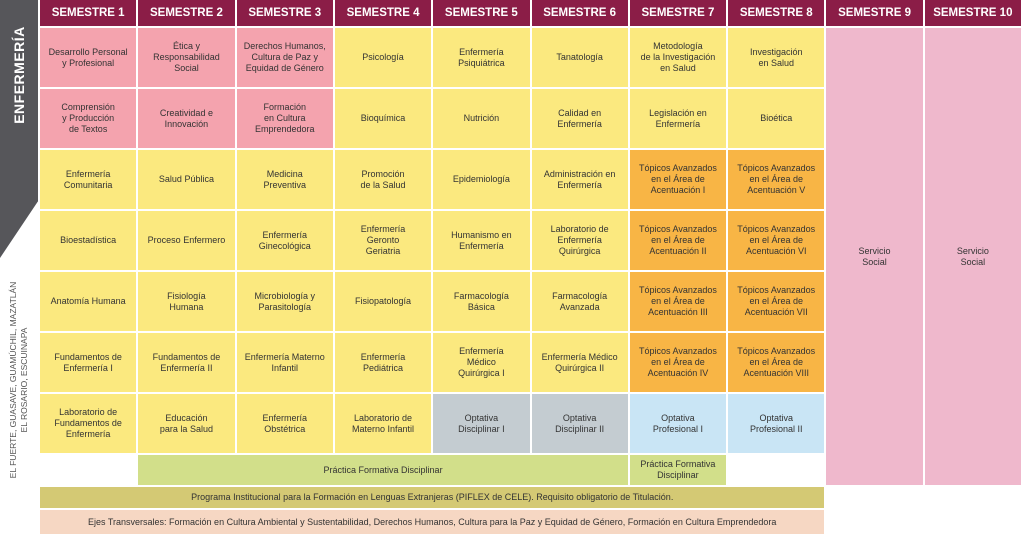  Describe the element at coordinates (88, 301) in the screenshot. I see `subject-cell: Anatomía Humana` at that location.